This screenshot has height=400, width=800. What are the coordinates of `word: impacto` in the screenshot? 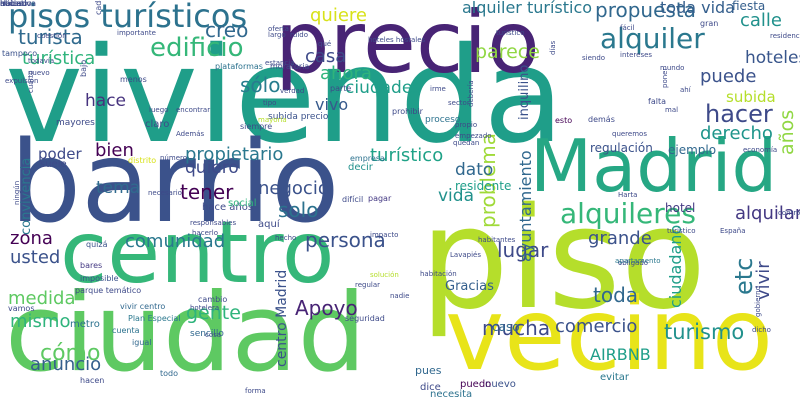 It's located at (384, 235).